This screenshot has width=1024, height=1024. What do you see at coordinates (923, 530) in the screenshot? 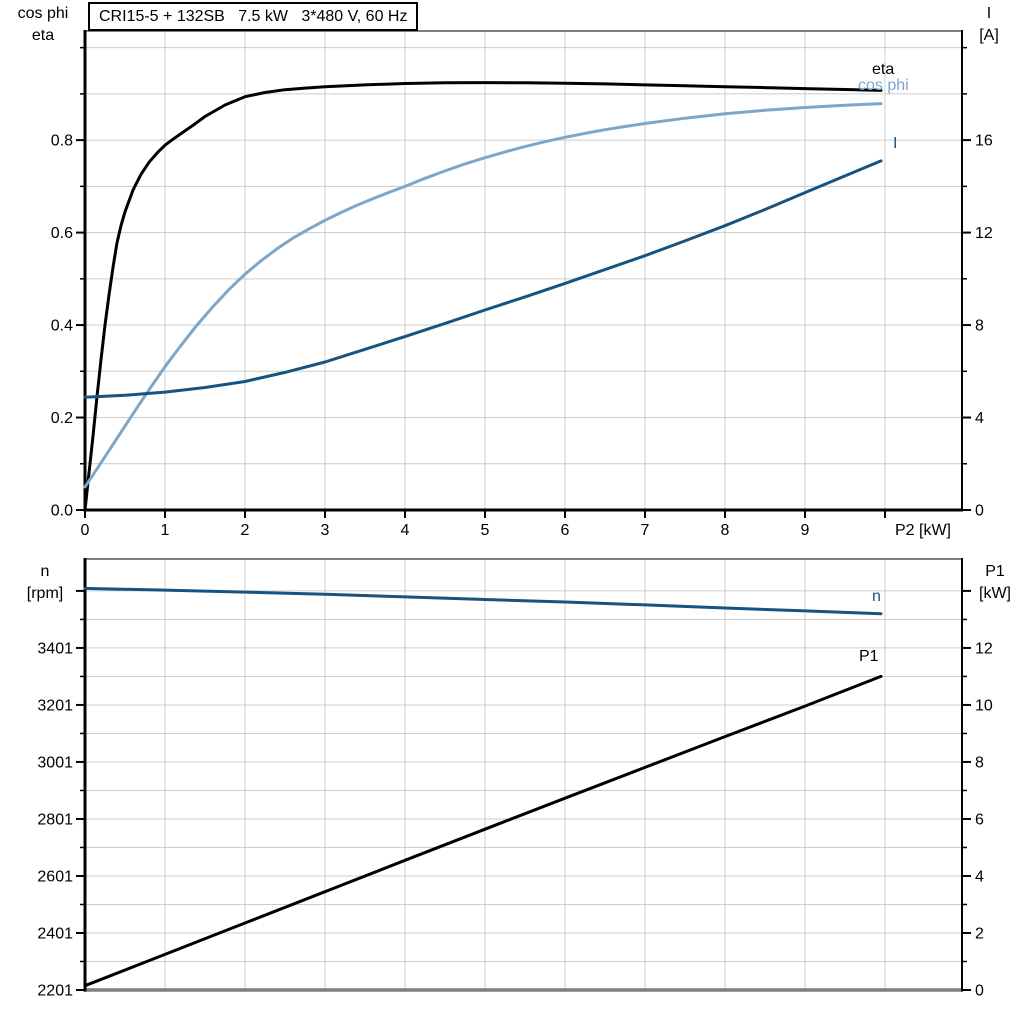
I see `x-axis-title: P2 [kW]` at bounding box center [923, 530].